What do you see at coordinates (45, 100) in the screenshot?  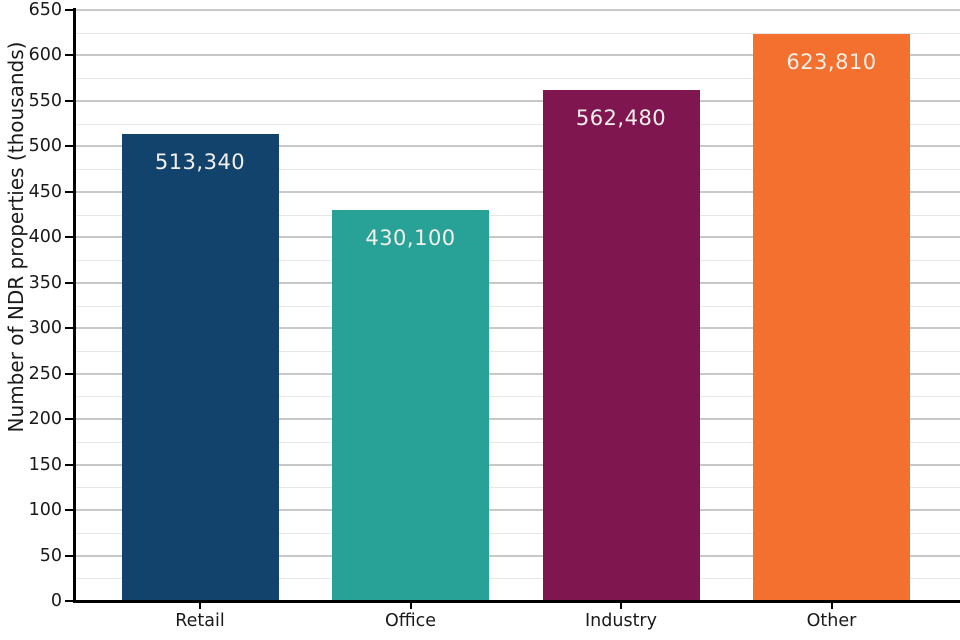 I see `y-tick-label: 550` at bounding box center [45, 100].